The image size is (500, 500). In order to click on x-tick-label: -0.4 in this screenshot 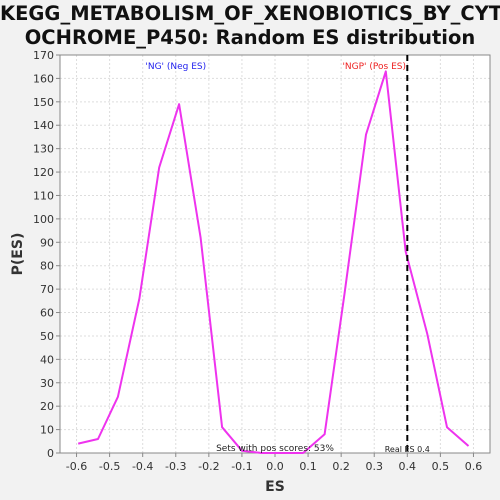, I will do `click(142, 466)`.